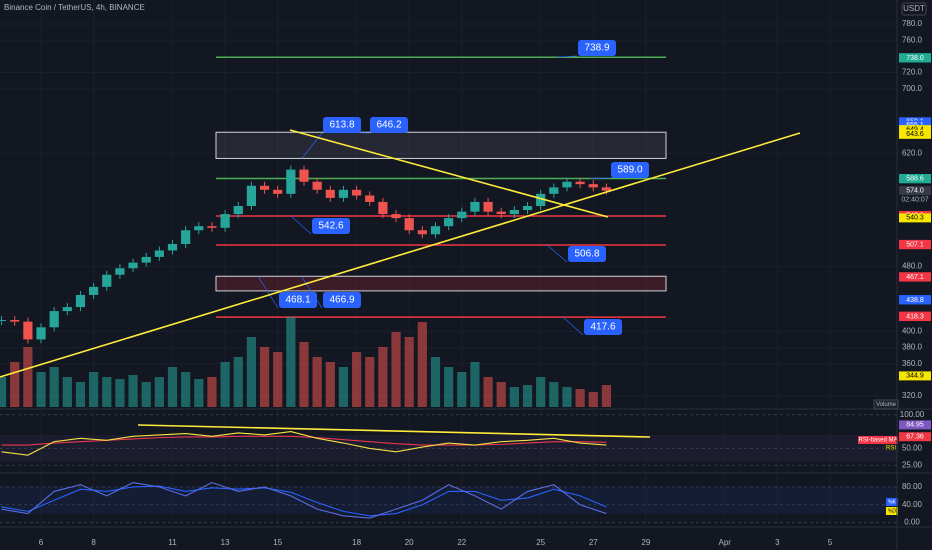 Image resolution: width=932 pixels, height=550 pixels. I want to click on stoch-d-name: %D, so click(892, 511).